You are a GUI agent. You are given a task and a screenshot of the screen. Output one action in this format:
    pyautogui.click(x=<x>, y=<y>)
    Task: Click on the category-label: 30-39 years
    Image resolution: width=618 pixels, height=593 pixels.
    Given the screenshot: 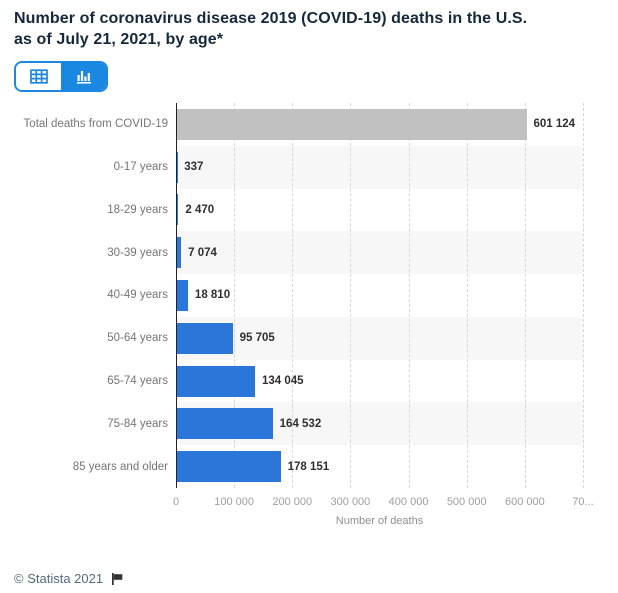 What is the action you would take?
    pyautogui.click(x=137, y=252)
    